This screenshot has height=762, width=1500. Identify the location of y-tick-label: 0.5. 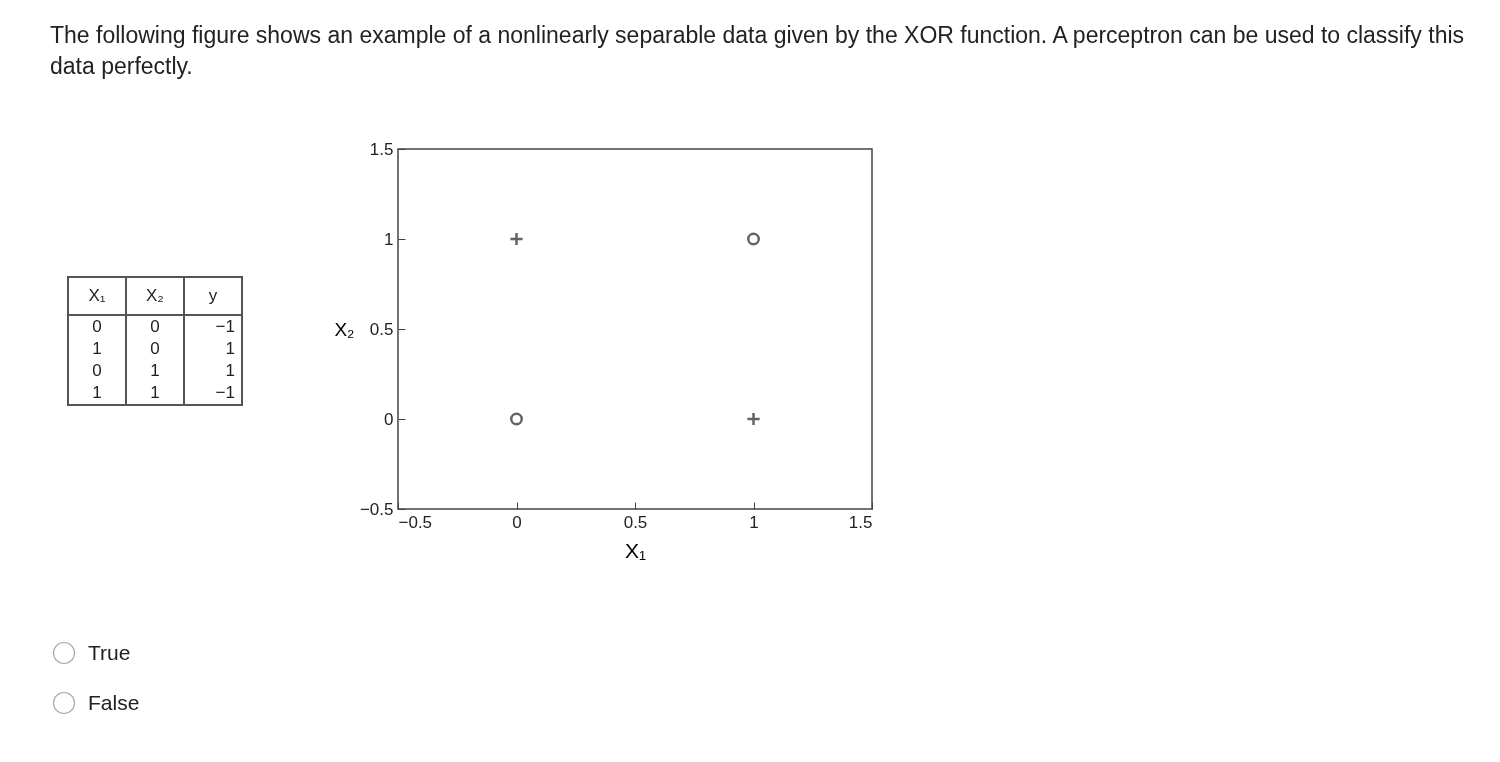
(381, 329).